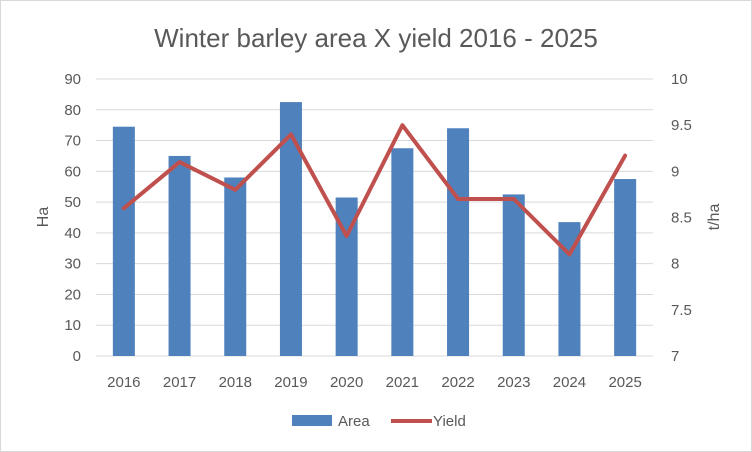 The height and width of the screenshot is (452, 752). Describe the element at coordinates (123, 382) in the screenshot. I see `x-tick-label: 2016` at that location.